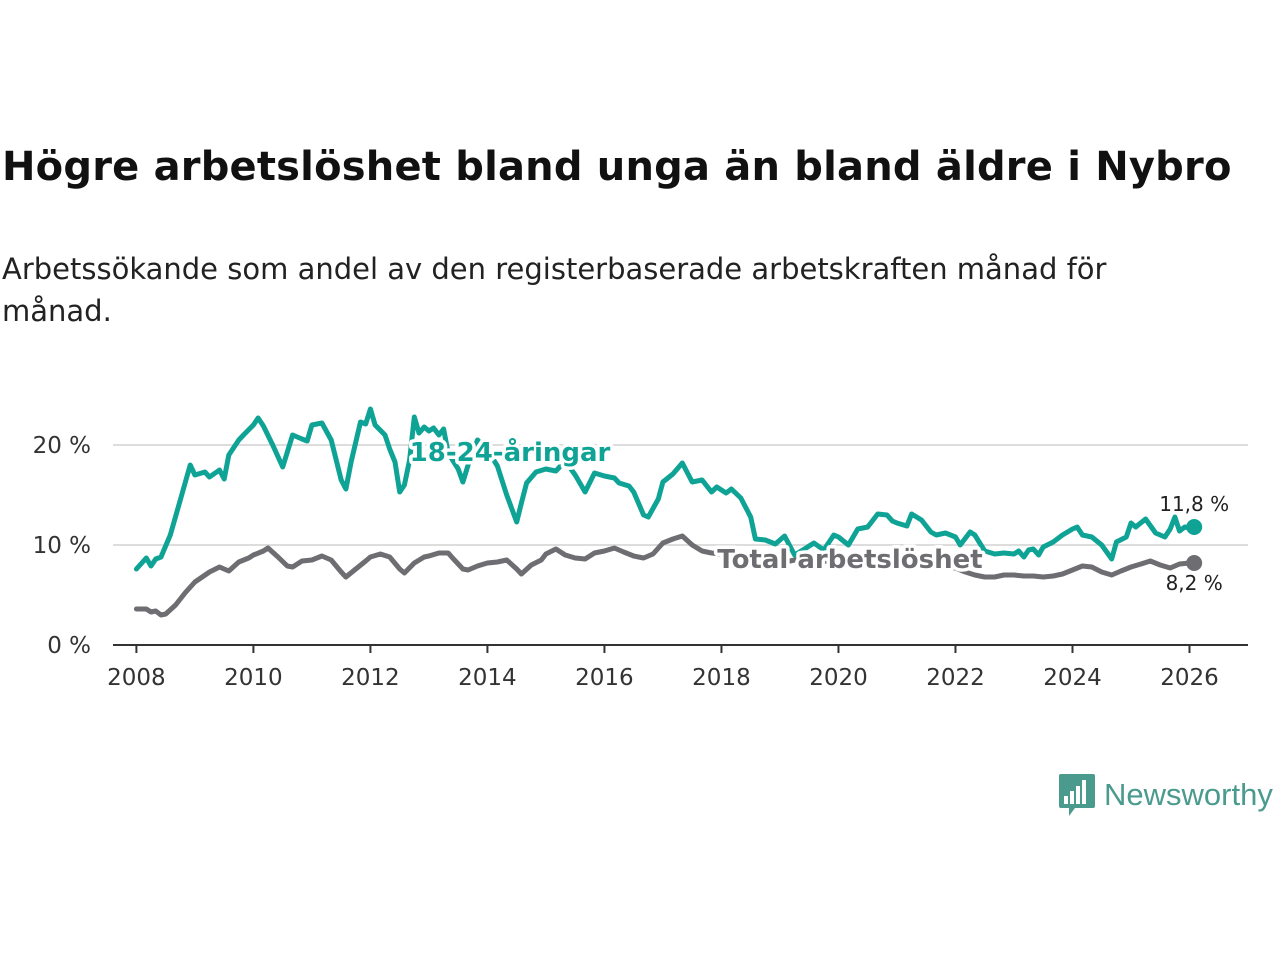 Image resolution: width=1280 pixels, height=960 pixels. I want to click on x-tick-label: 2020, so click(838, 678).